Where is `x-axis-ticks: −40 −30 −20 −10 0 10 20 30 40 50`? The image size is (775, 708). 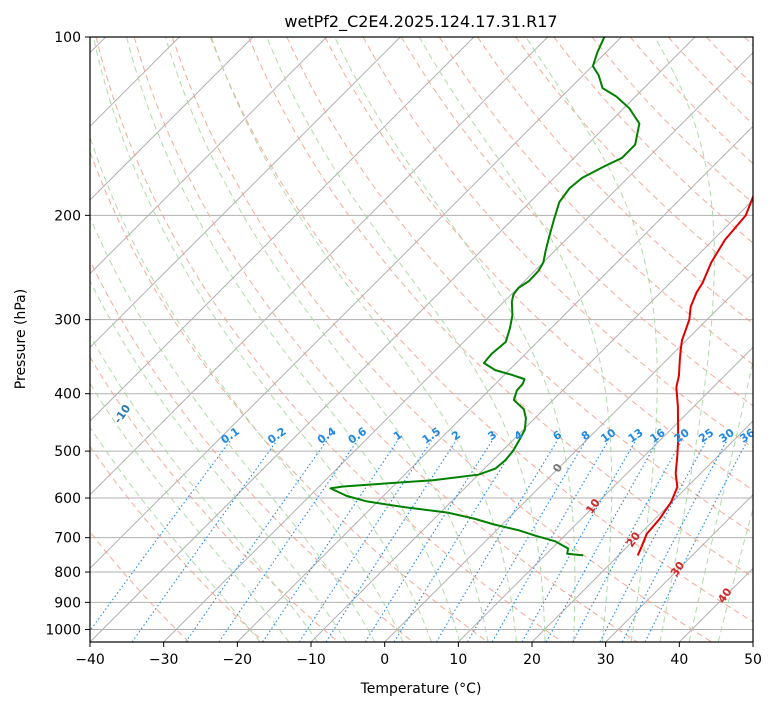 x-axis-ticks: −40 −30 −20 −10 0 10 20 30 40 50 is located at coordinates (418, 655).